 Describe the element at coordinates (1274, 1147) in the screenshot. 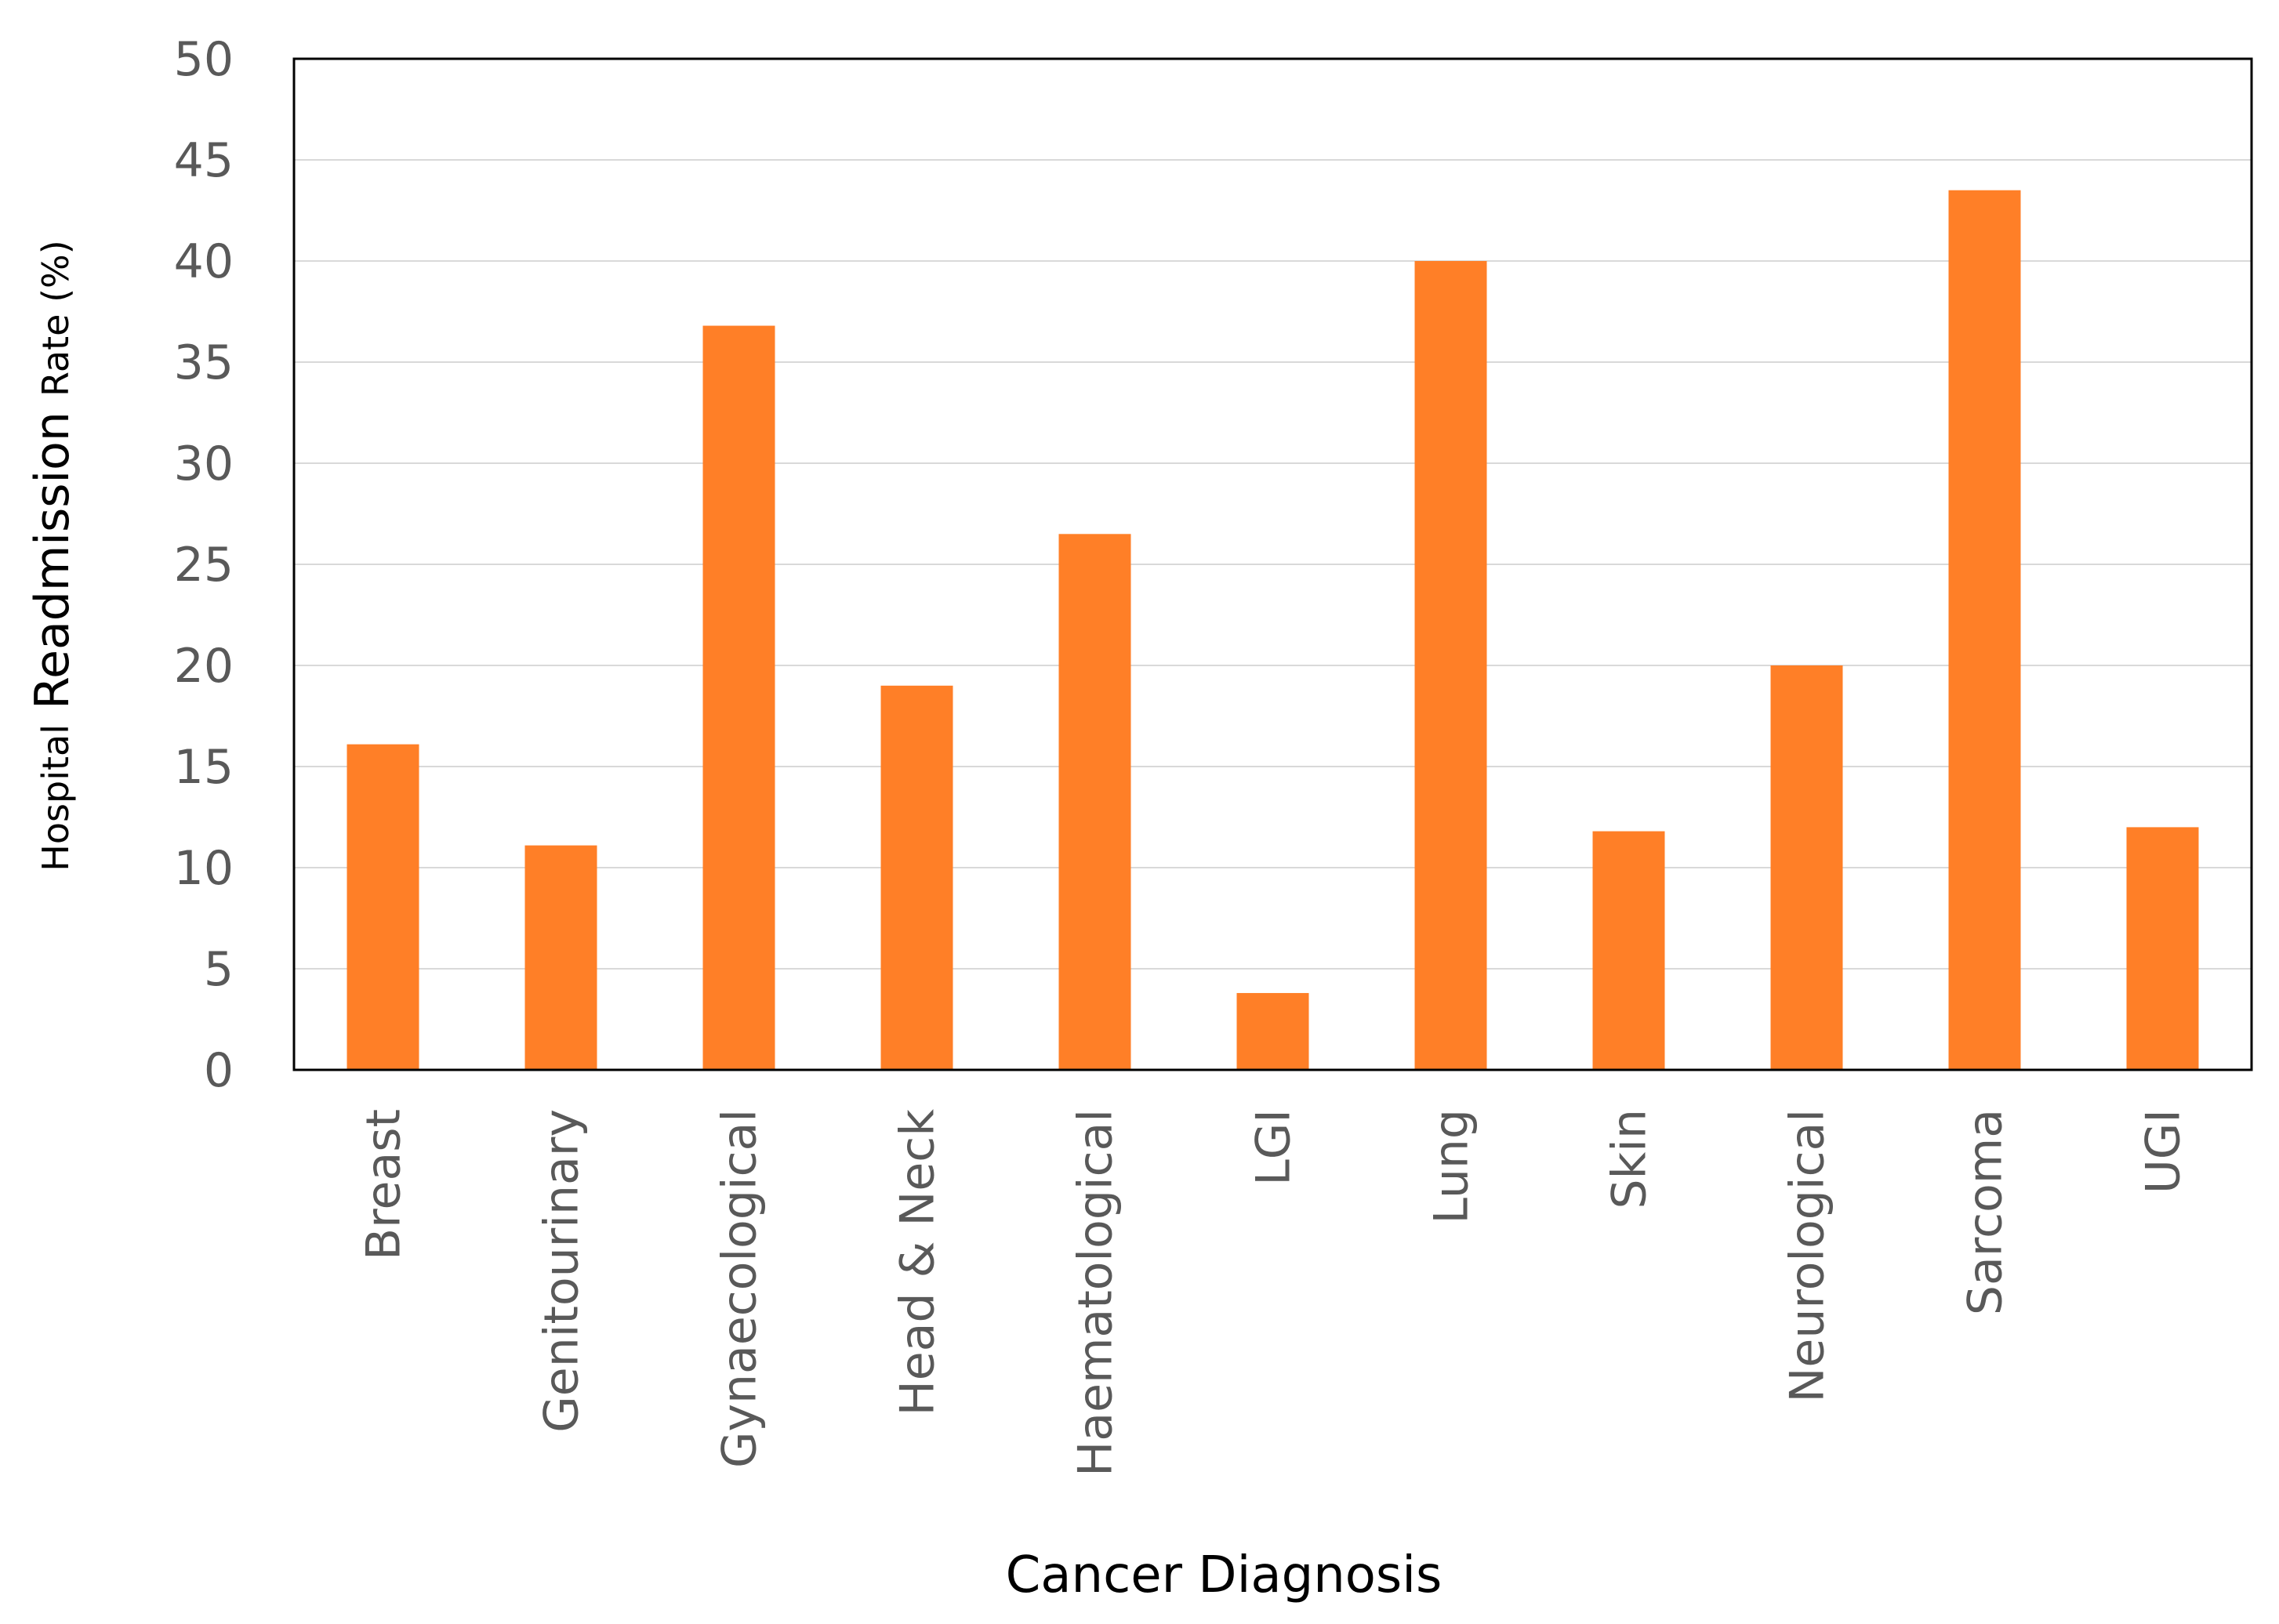

I see `x-tick-label: LGI` at that location.